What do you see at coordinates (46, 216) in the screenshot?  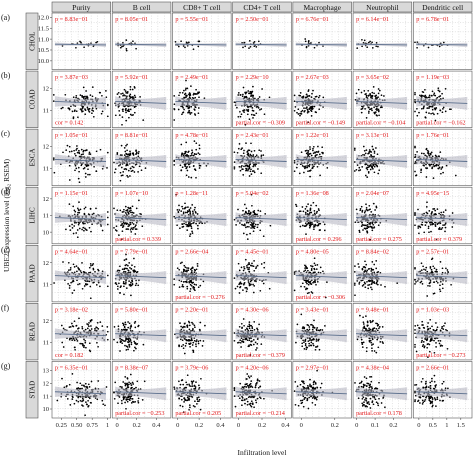 I see `y-tick-label: 11` at bounding box center [46, 216].